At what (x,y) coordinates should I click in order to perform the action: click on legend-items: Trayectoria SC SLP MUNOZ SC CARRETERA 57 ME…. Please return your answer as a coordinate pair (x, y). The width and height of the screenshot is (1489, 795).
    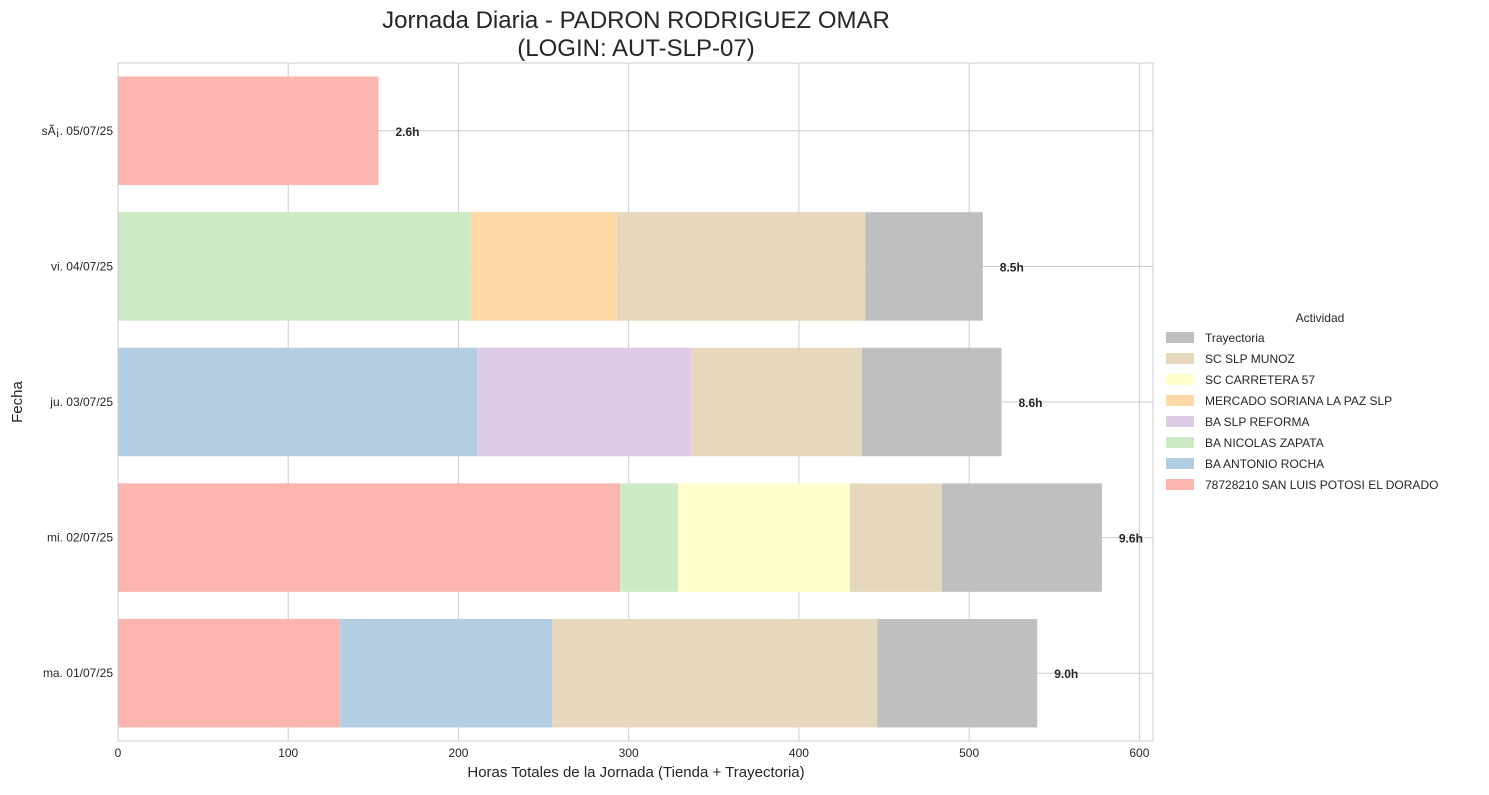
    Looking at the image, I should click on (1302, 411).